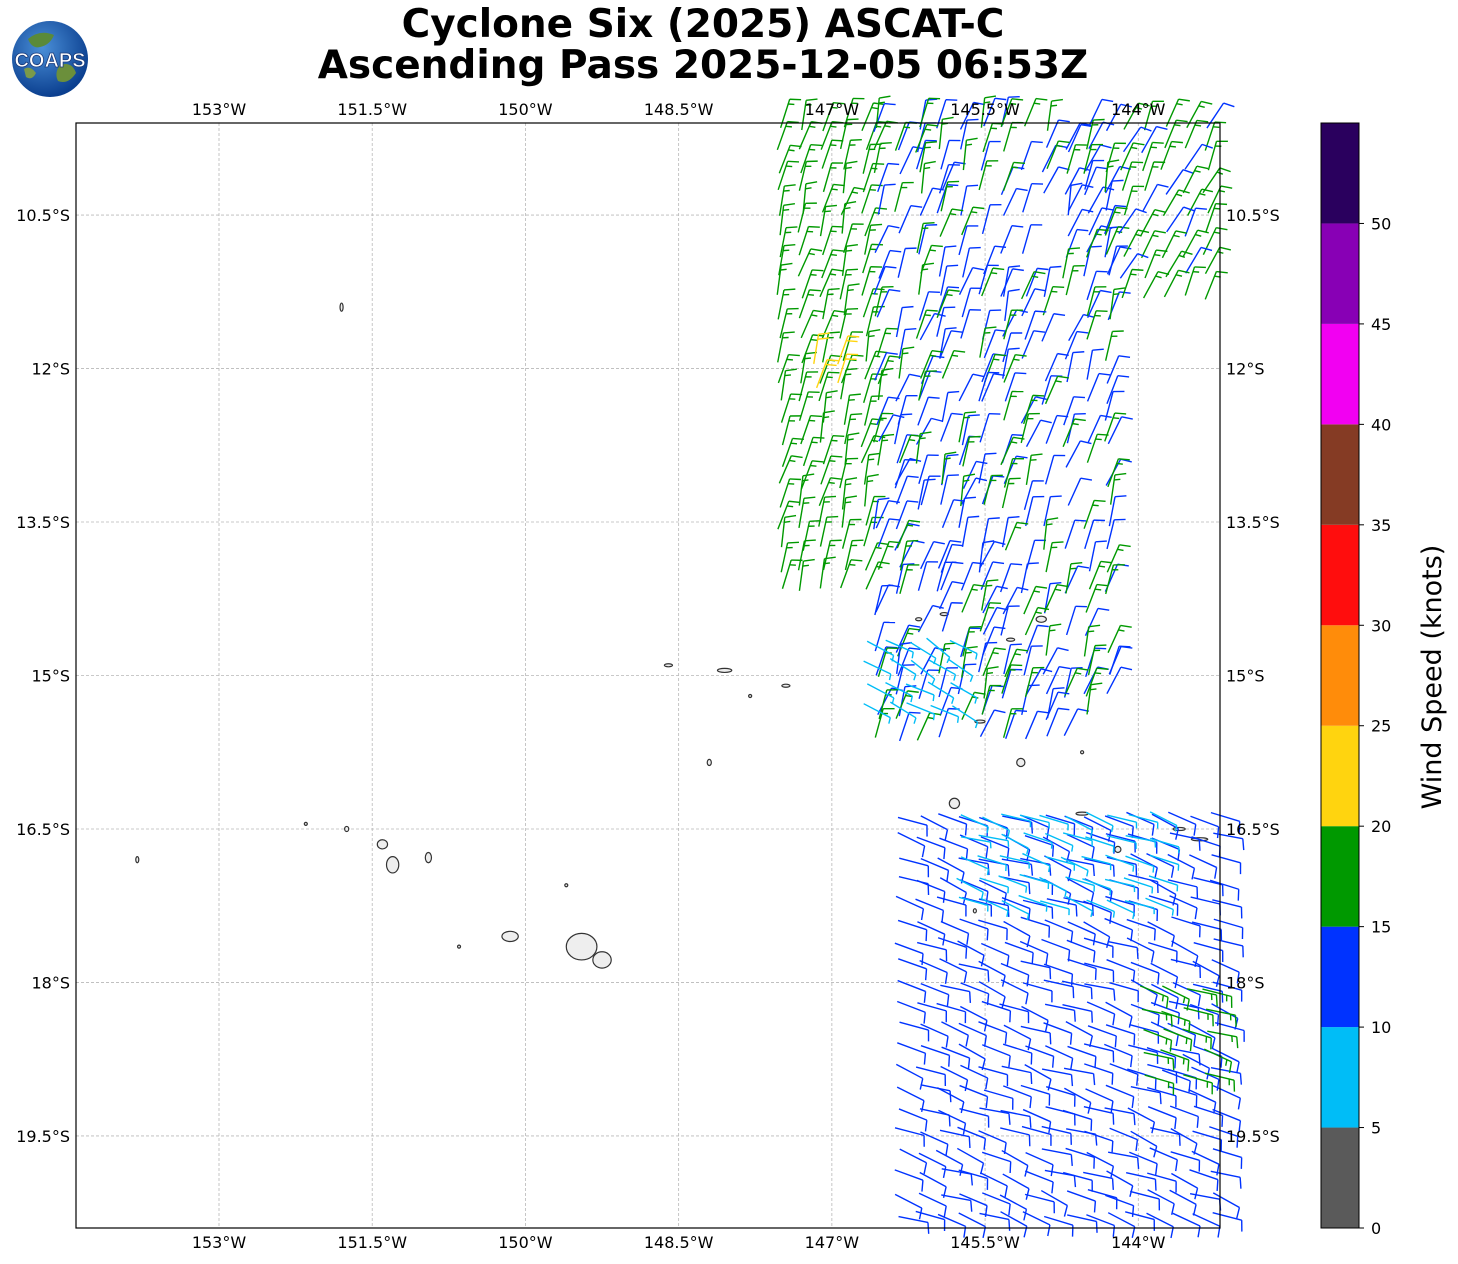 The height and width of the screenshot is (1264, 1458). I want to click on logo-text: COAPS, so click(49, 61).